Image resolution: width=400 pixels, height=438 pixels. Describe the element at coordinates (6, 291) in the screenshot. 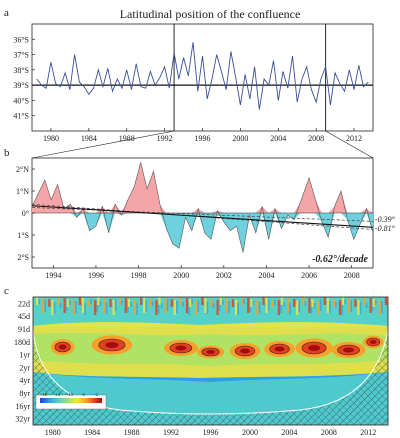

I see `panel-c-label: c` at that location.